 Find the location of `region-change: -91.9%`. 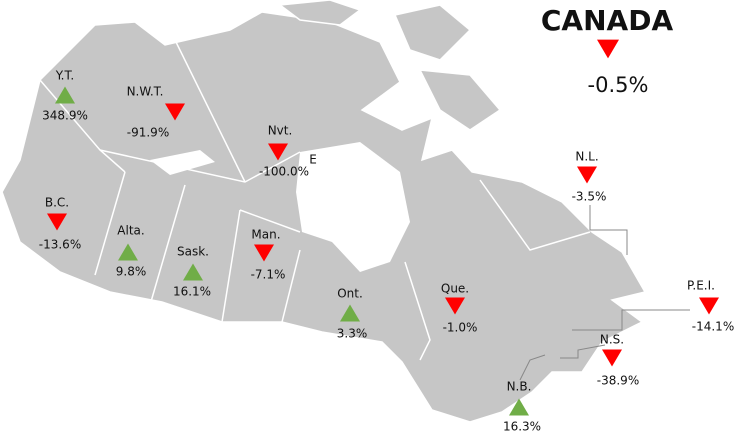

region-change: -91.9% is located at coordinates (148, 133).